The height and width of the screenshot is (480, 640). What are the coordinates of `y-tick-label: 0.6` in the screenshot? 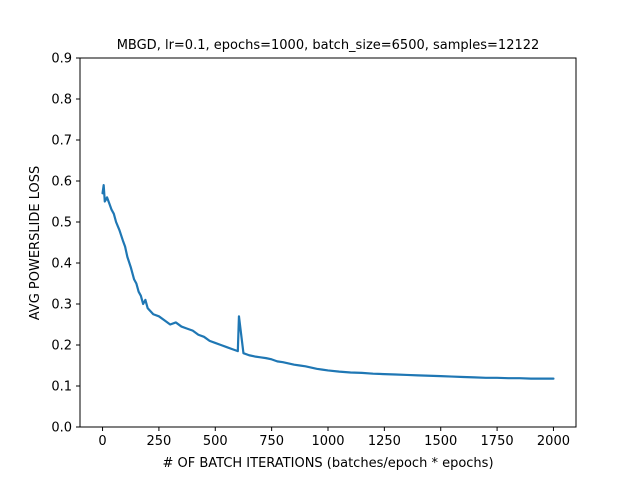 It's located at (61, 182).